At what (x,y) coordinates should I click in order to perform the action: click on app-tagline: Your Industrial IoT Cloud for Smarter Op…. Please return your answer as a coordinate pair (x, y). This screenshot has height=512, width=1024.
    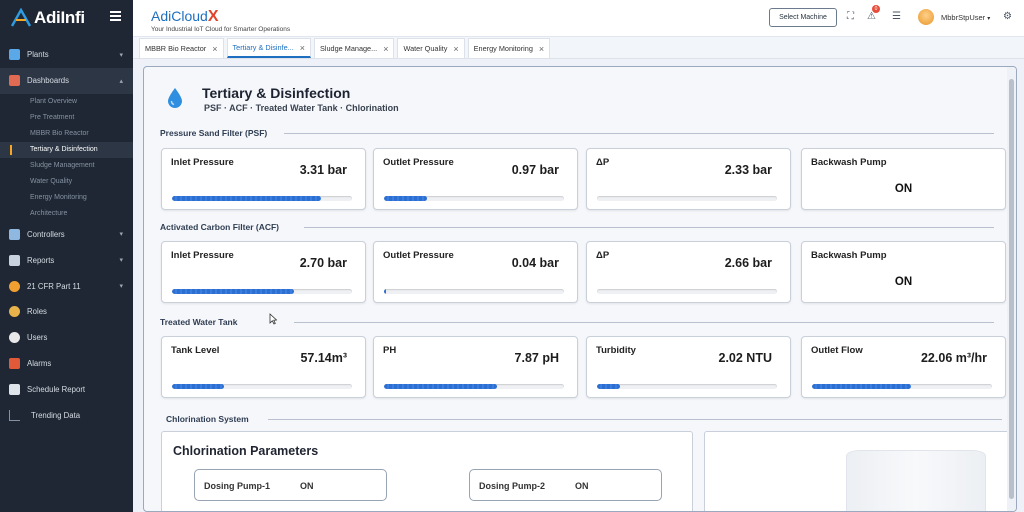
    Looking at the image, I should click on (221, 29).